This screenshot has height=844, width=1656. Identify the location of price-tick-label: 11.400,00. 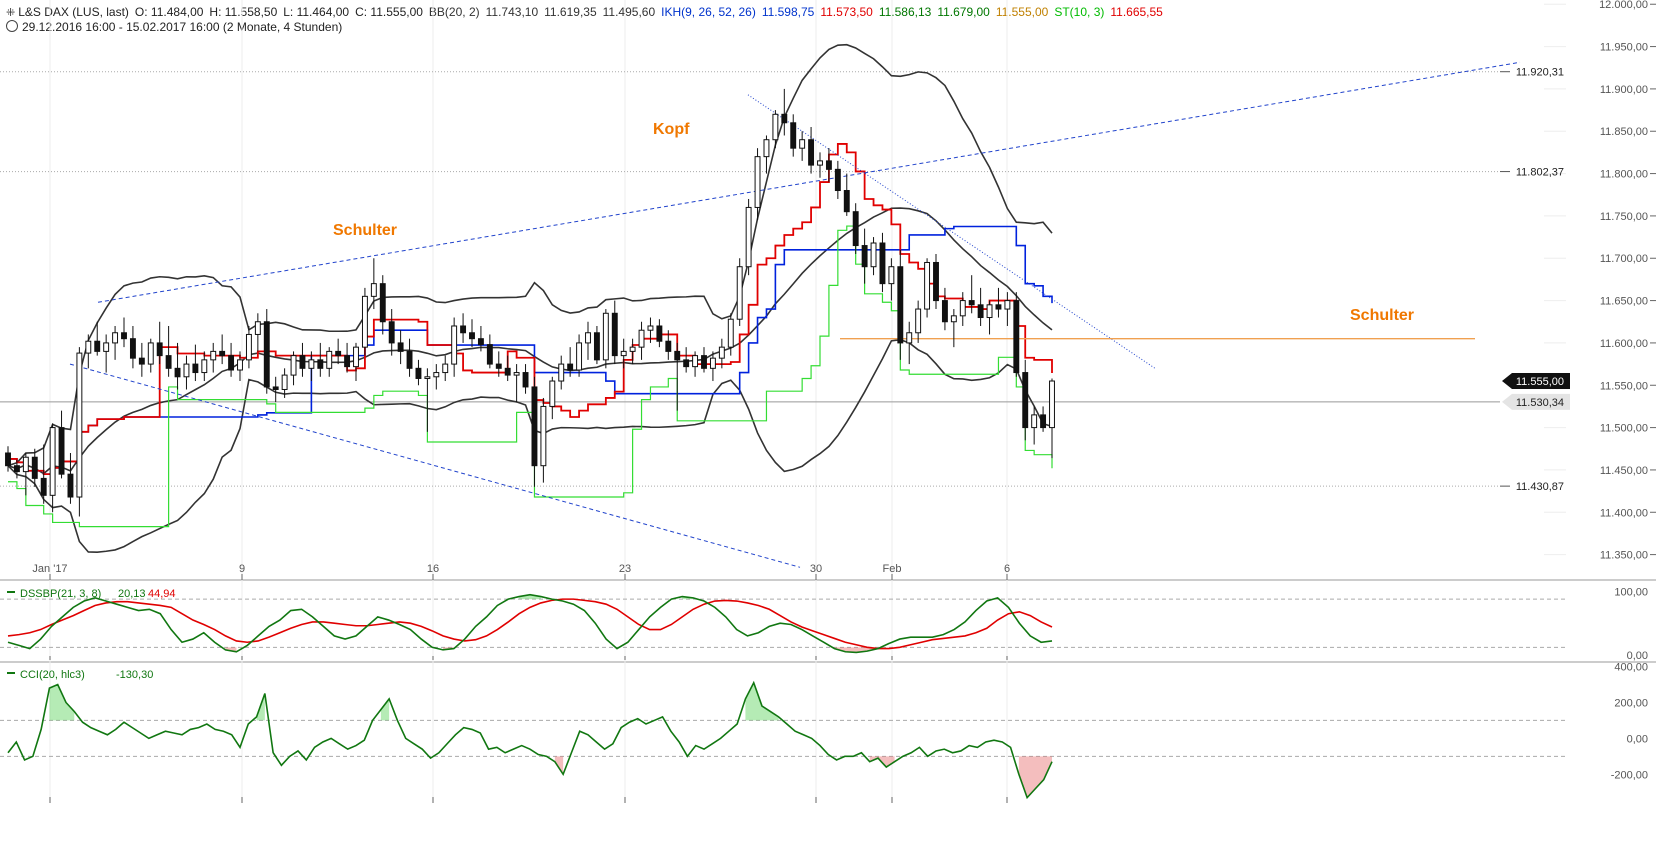
(1624, 513).